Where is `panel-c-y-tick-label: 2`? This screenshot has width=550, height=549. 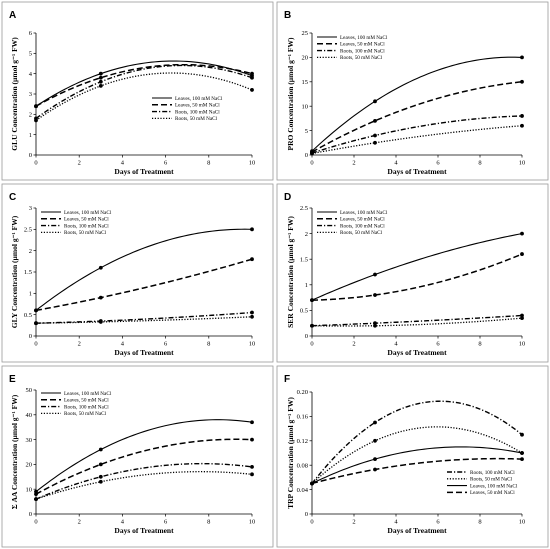 panel-c-y-tick-label: 2 is located at coordinates (30, 251).